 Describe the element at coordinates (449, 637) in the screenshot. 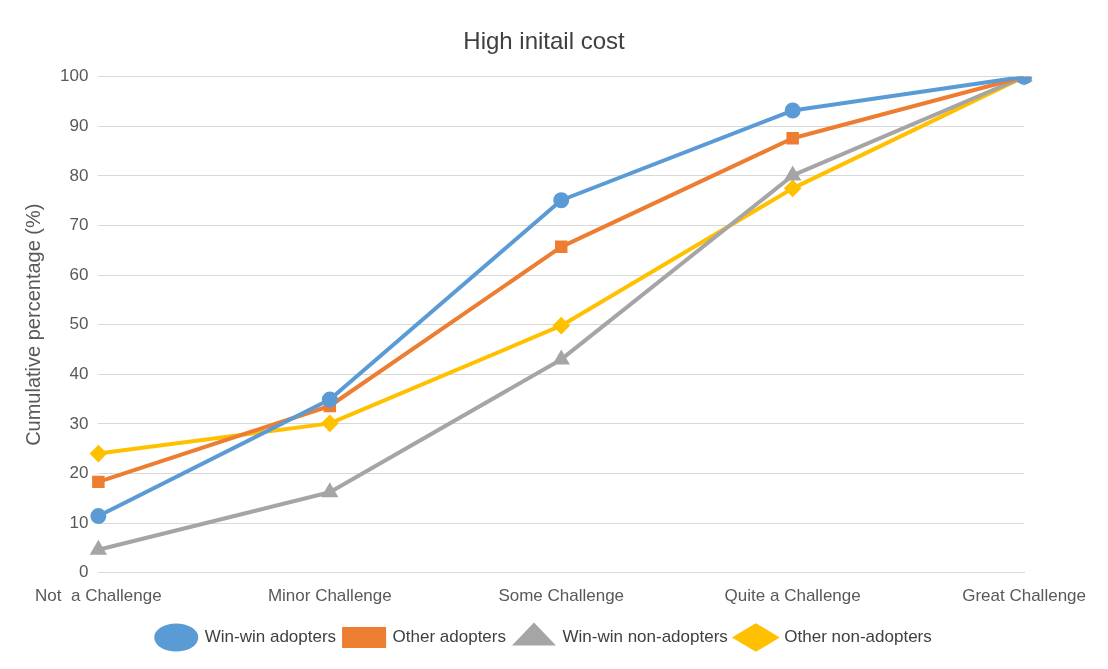

I see `legend-label: Other adopters` at that location.